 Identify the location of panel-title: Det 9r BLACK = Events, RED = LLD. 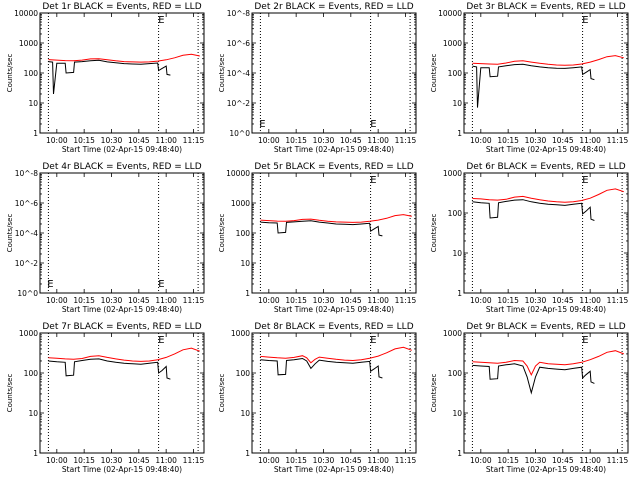
(545, 327).